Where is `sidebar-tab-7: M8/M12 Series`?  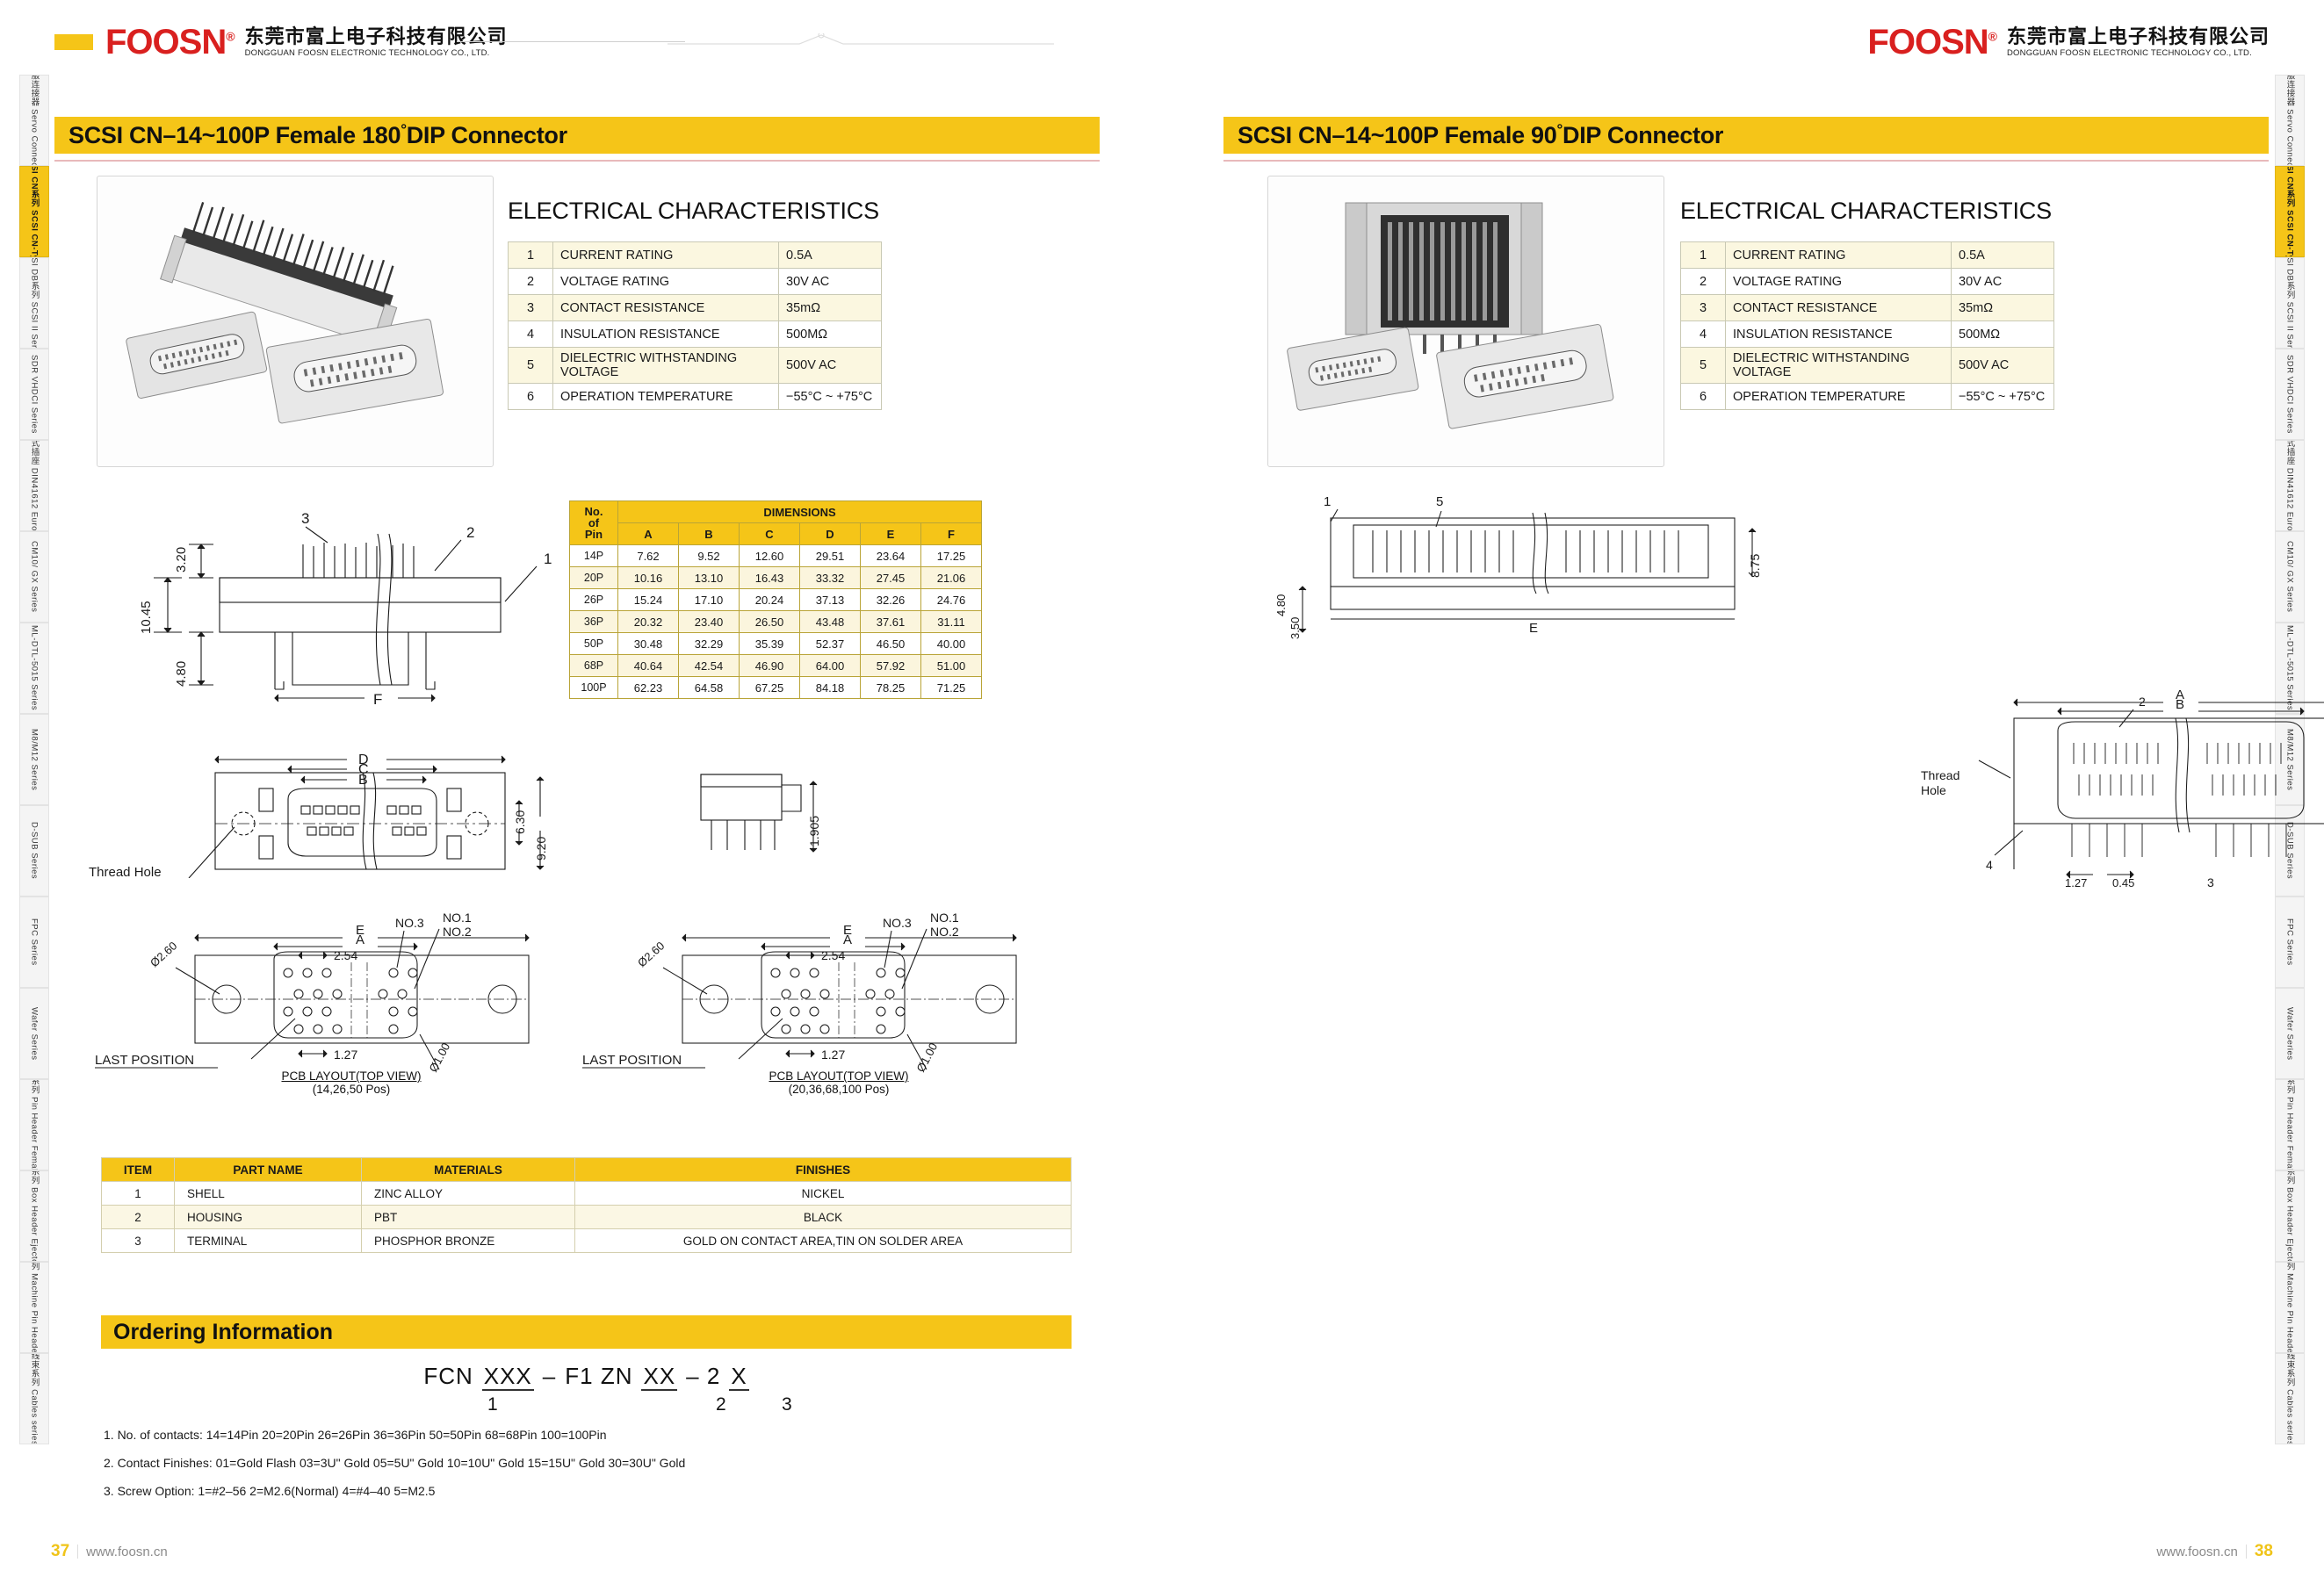
sidebar-tab-7: M8/M12 Series is located at coordinates (34, 759).